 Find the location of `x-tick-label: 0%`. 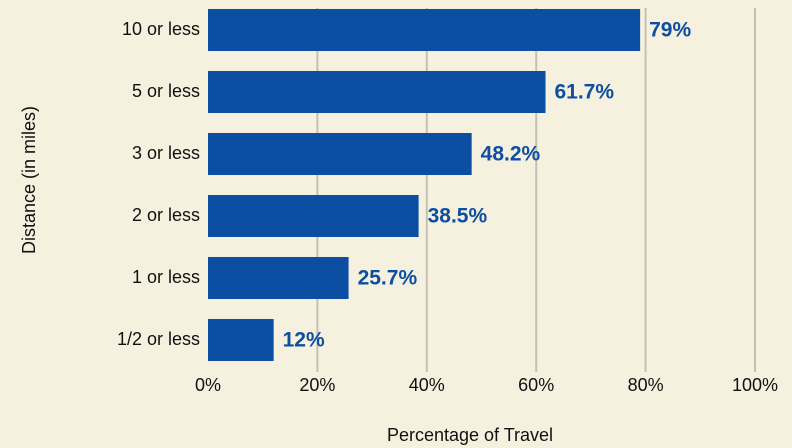

x-tick-label: 0% is located at coordinates (208, 385).